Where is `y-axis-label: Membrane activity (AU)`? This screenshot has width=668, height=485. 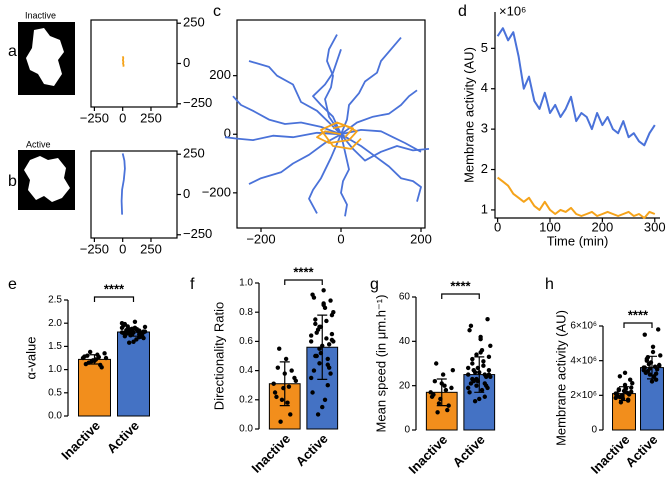
y-axis-label: Membrane activity (AU) is located at coordinates (560, 378).